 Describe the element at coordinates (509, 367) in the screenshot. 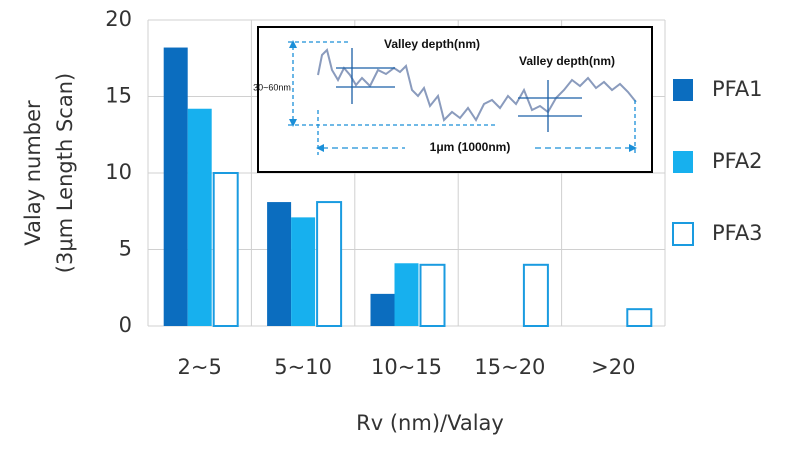

I see `x-tick-label: 15~20` at that location.